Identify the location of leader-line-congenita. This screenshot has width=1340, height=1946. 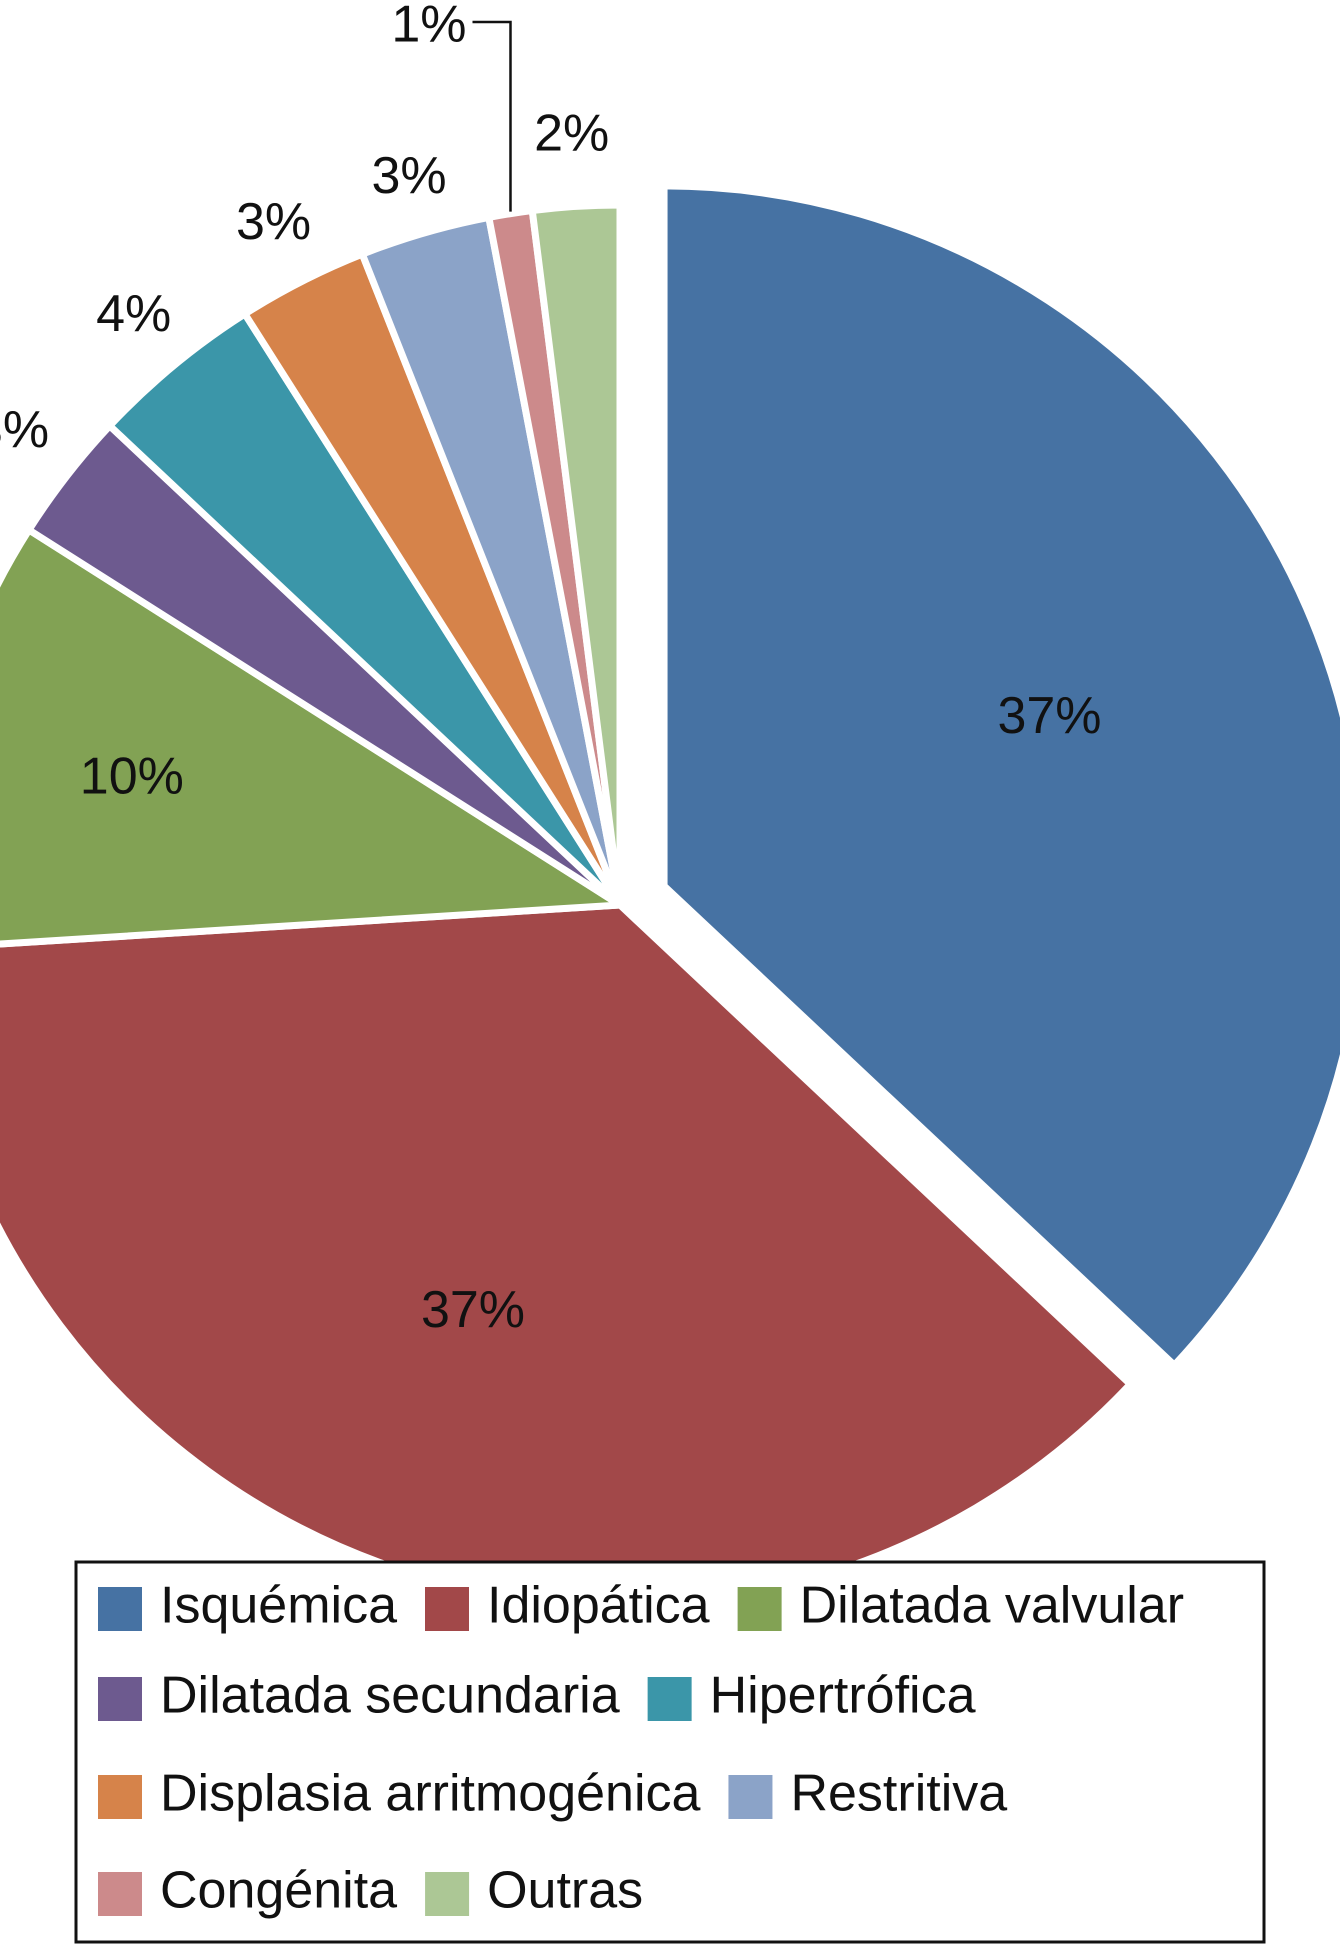
(492, 116).